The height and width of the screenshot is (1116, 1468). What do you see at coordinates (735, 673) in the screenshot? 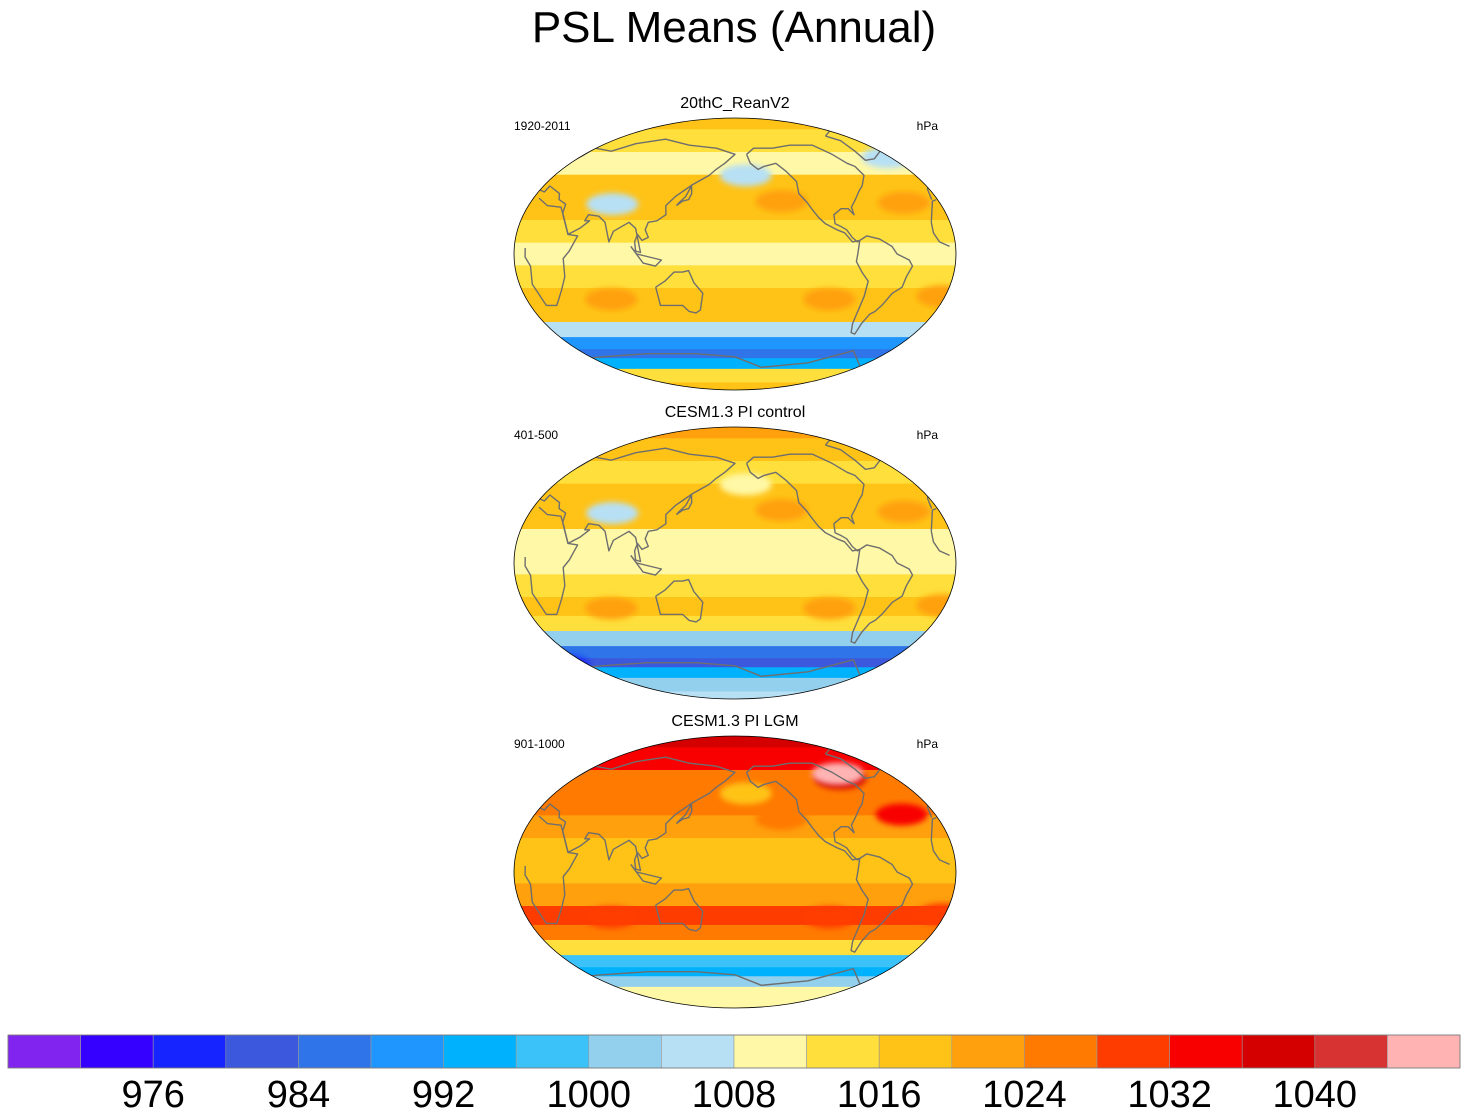
I see `band-lat--72` at bounding box center [735, 673].